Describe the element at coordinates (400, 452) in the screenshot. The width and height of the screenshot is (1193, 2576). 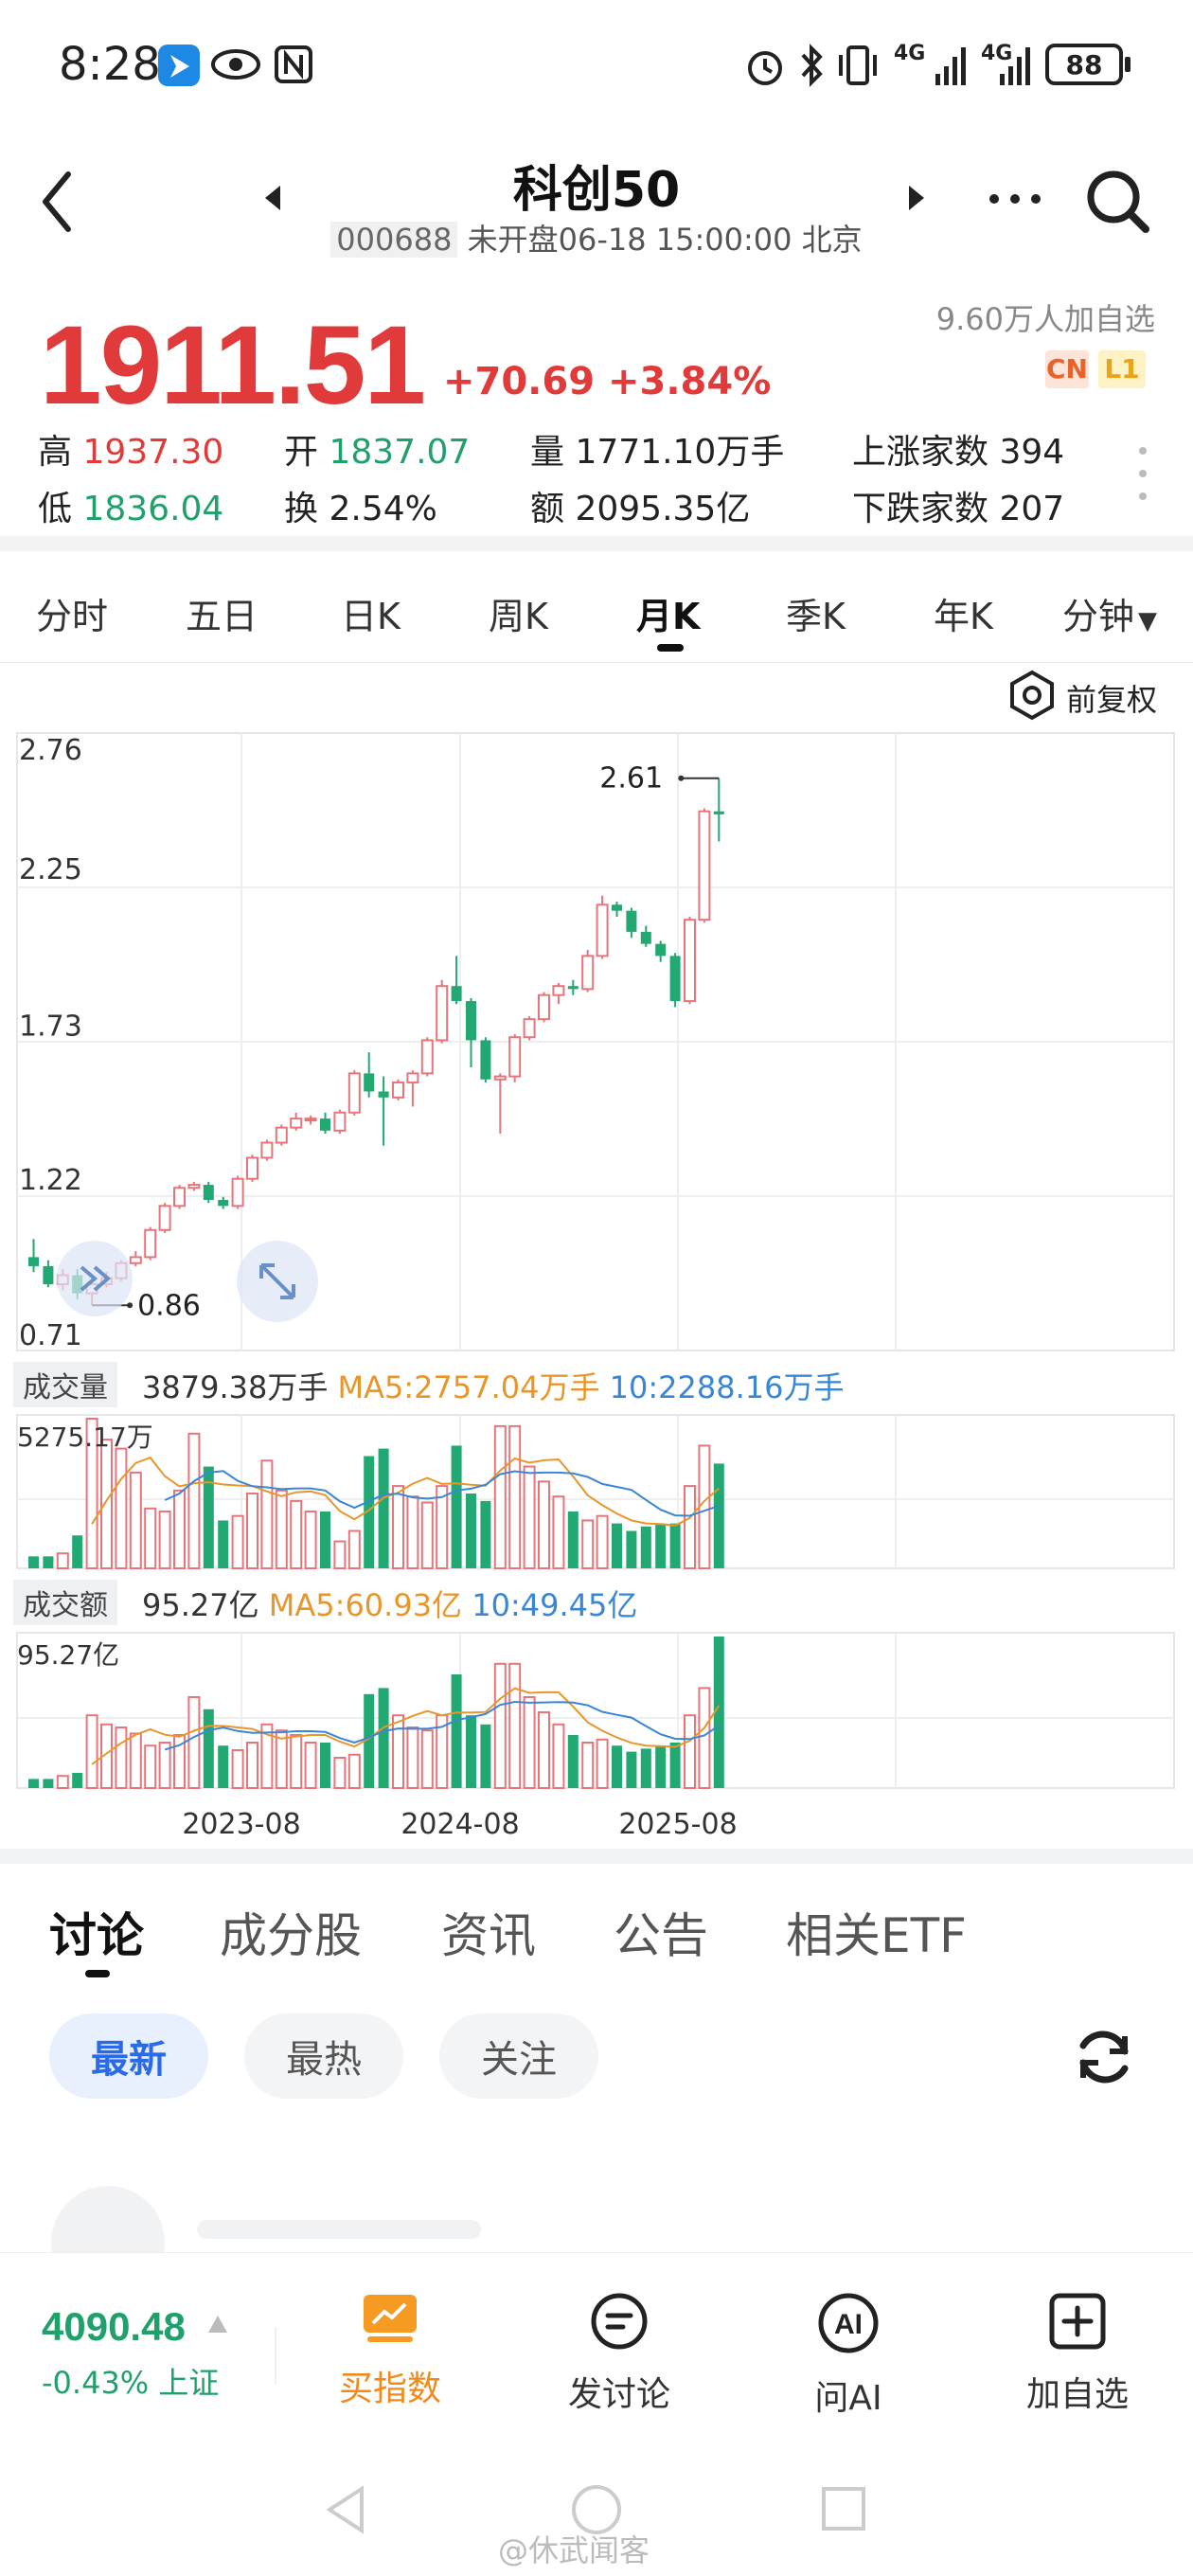
I see `stat-open-value: 1837.07` at that location.